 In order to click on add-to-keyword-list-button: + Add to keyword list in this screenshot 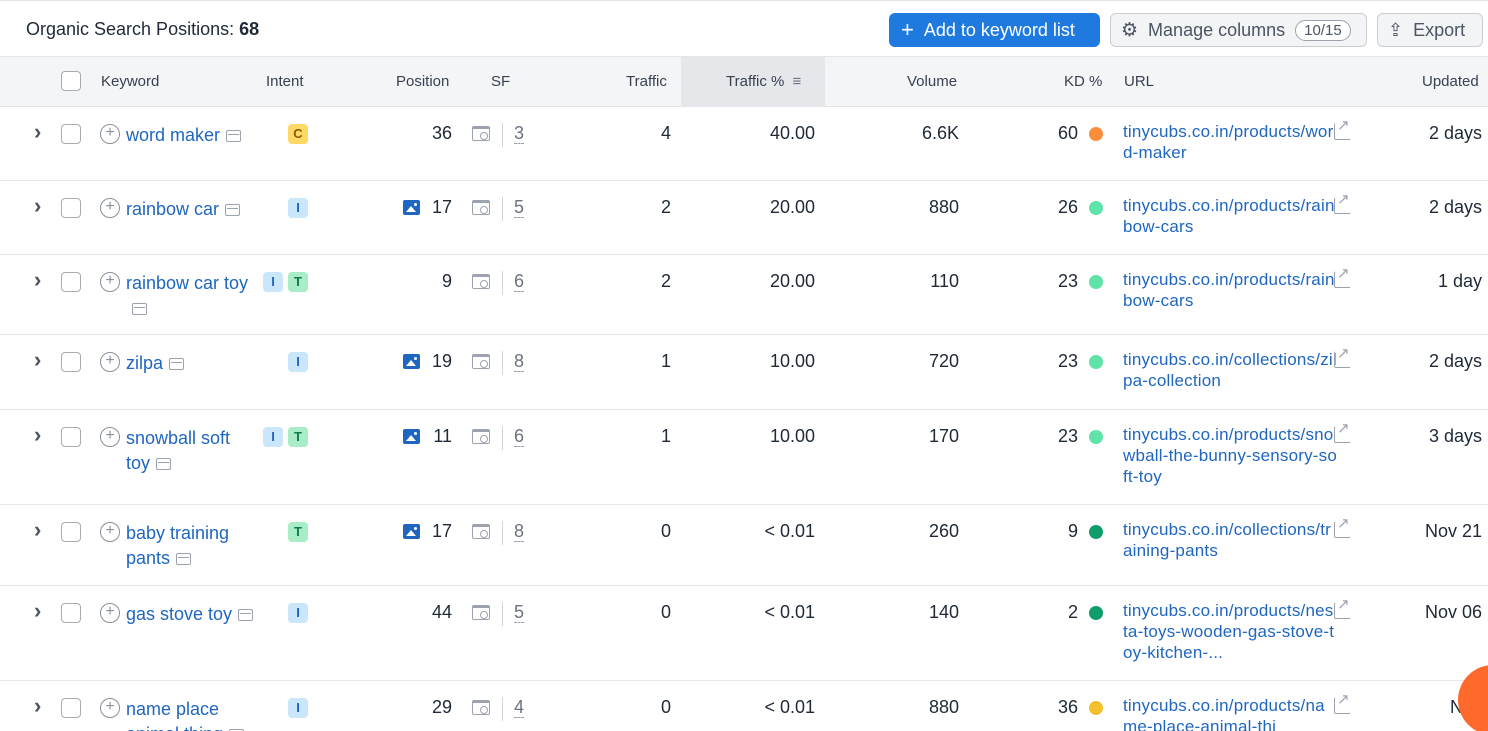, I will do `click(994, 30)`.